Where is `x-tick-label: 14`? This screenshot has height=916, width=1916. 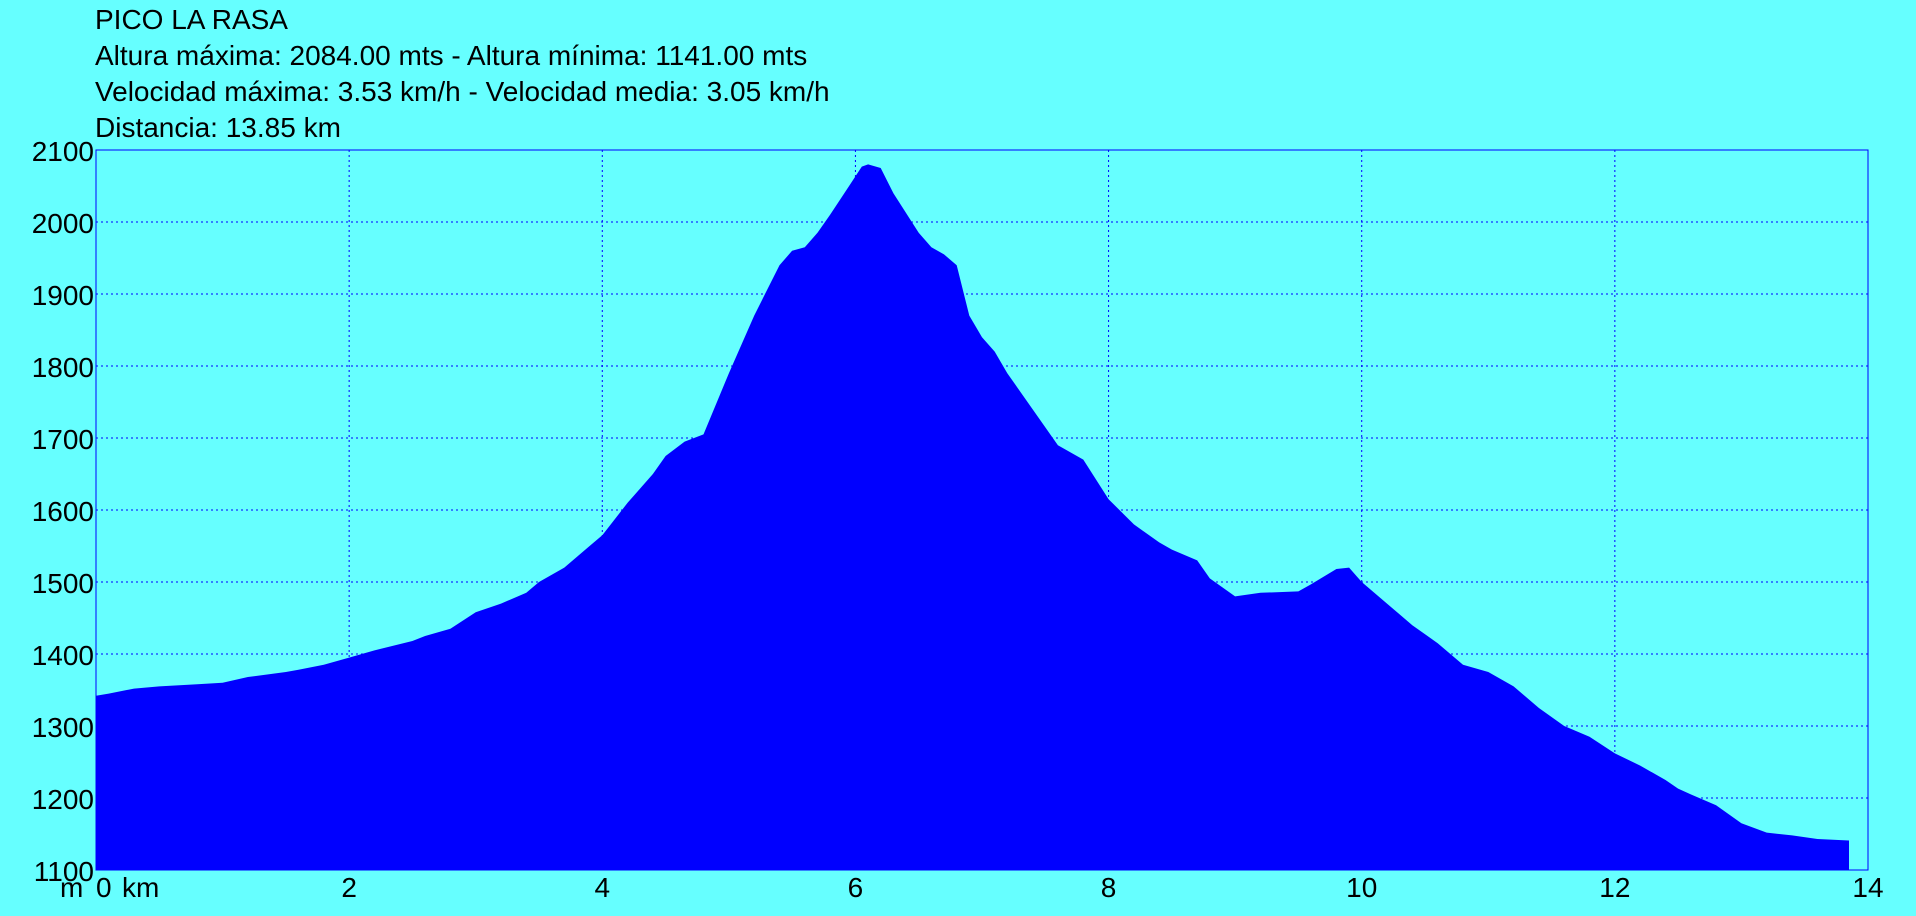 x-tick-label: 14 is located at coordinates (1867, 887).